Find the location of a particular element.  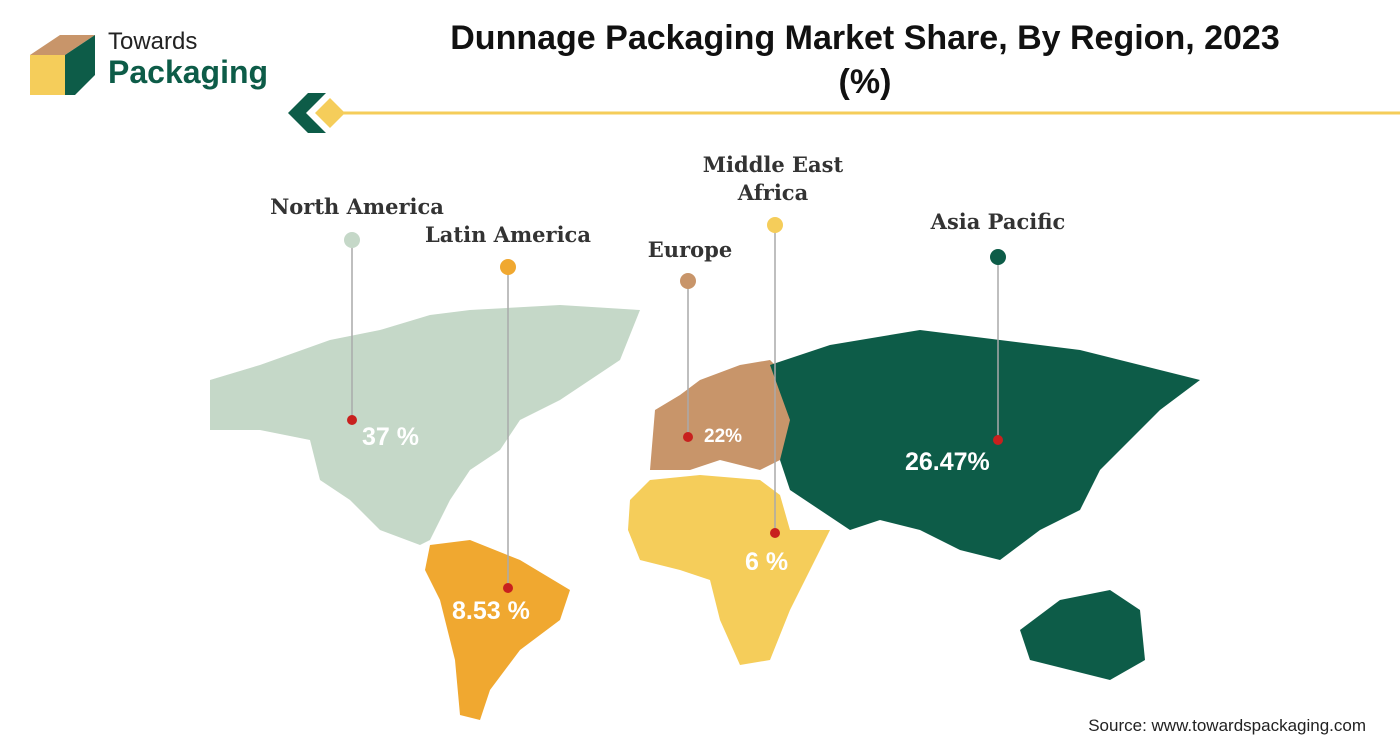

region-name: Middle East Africa is located at coordinates (773, 178).